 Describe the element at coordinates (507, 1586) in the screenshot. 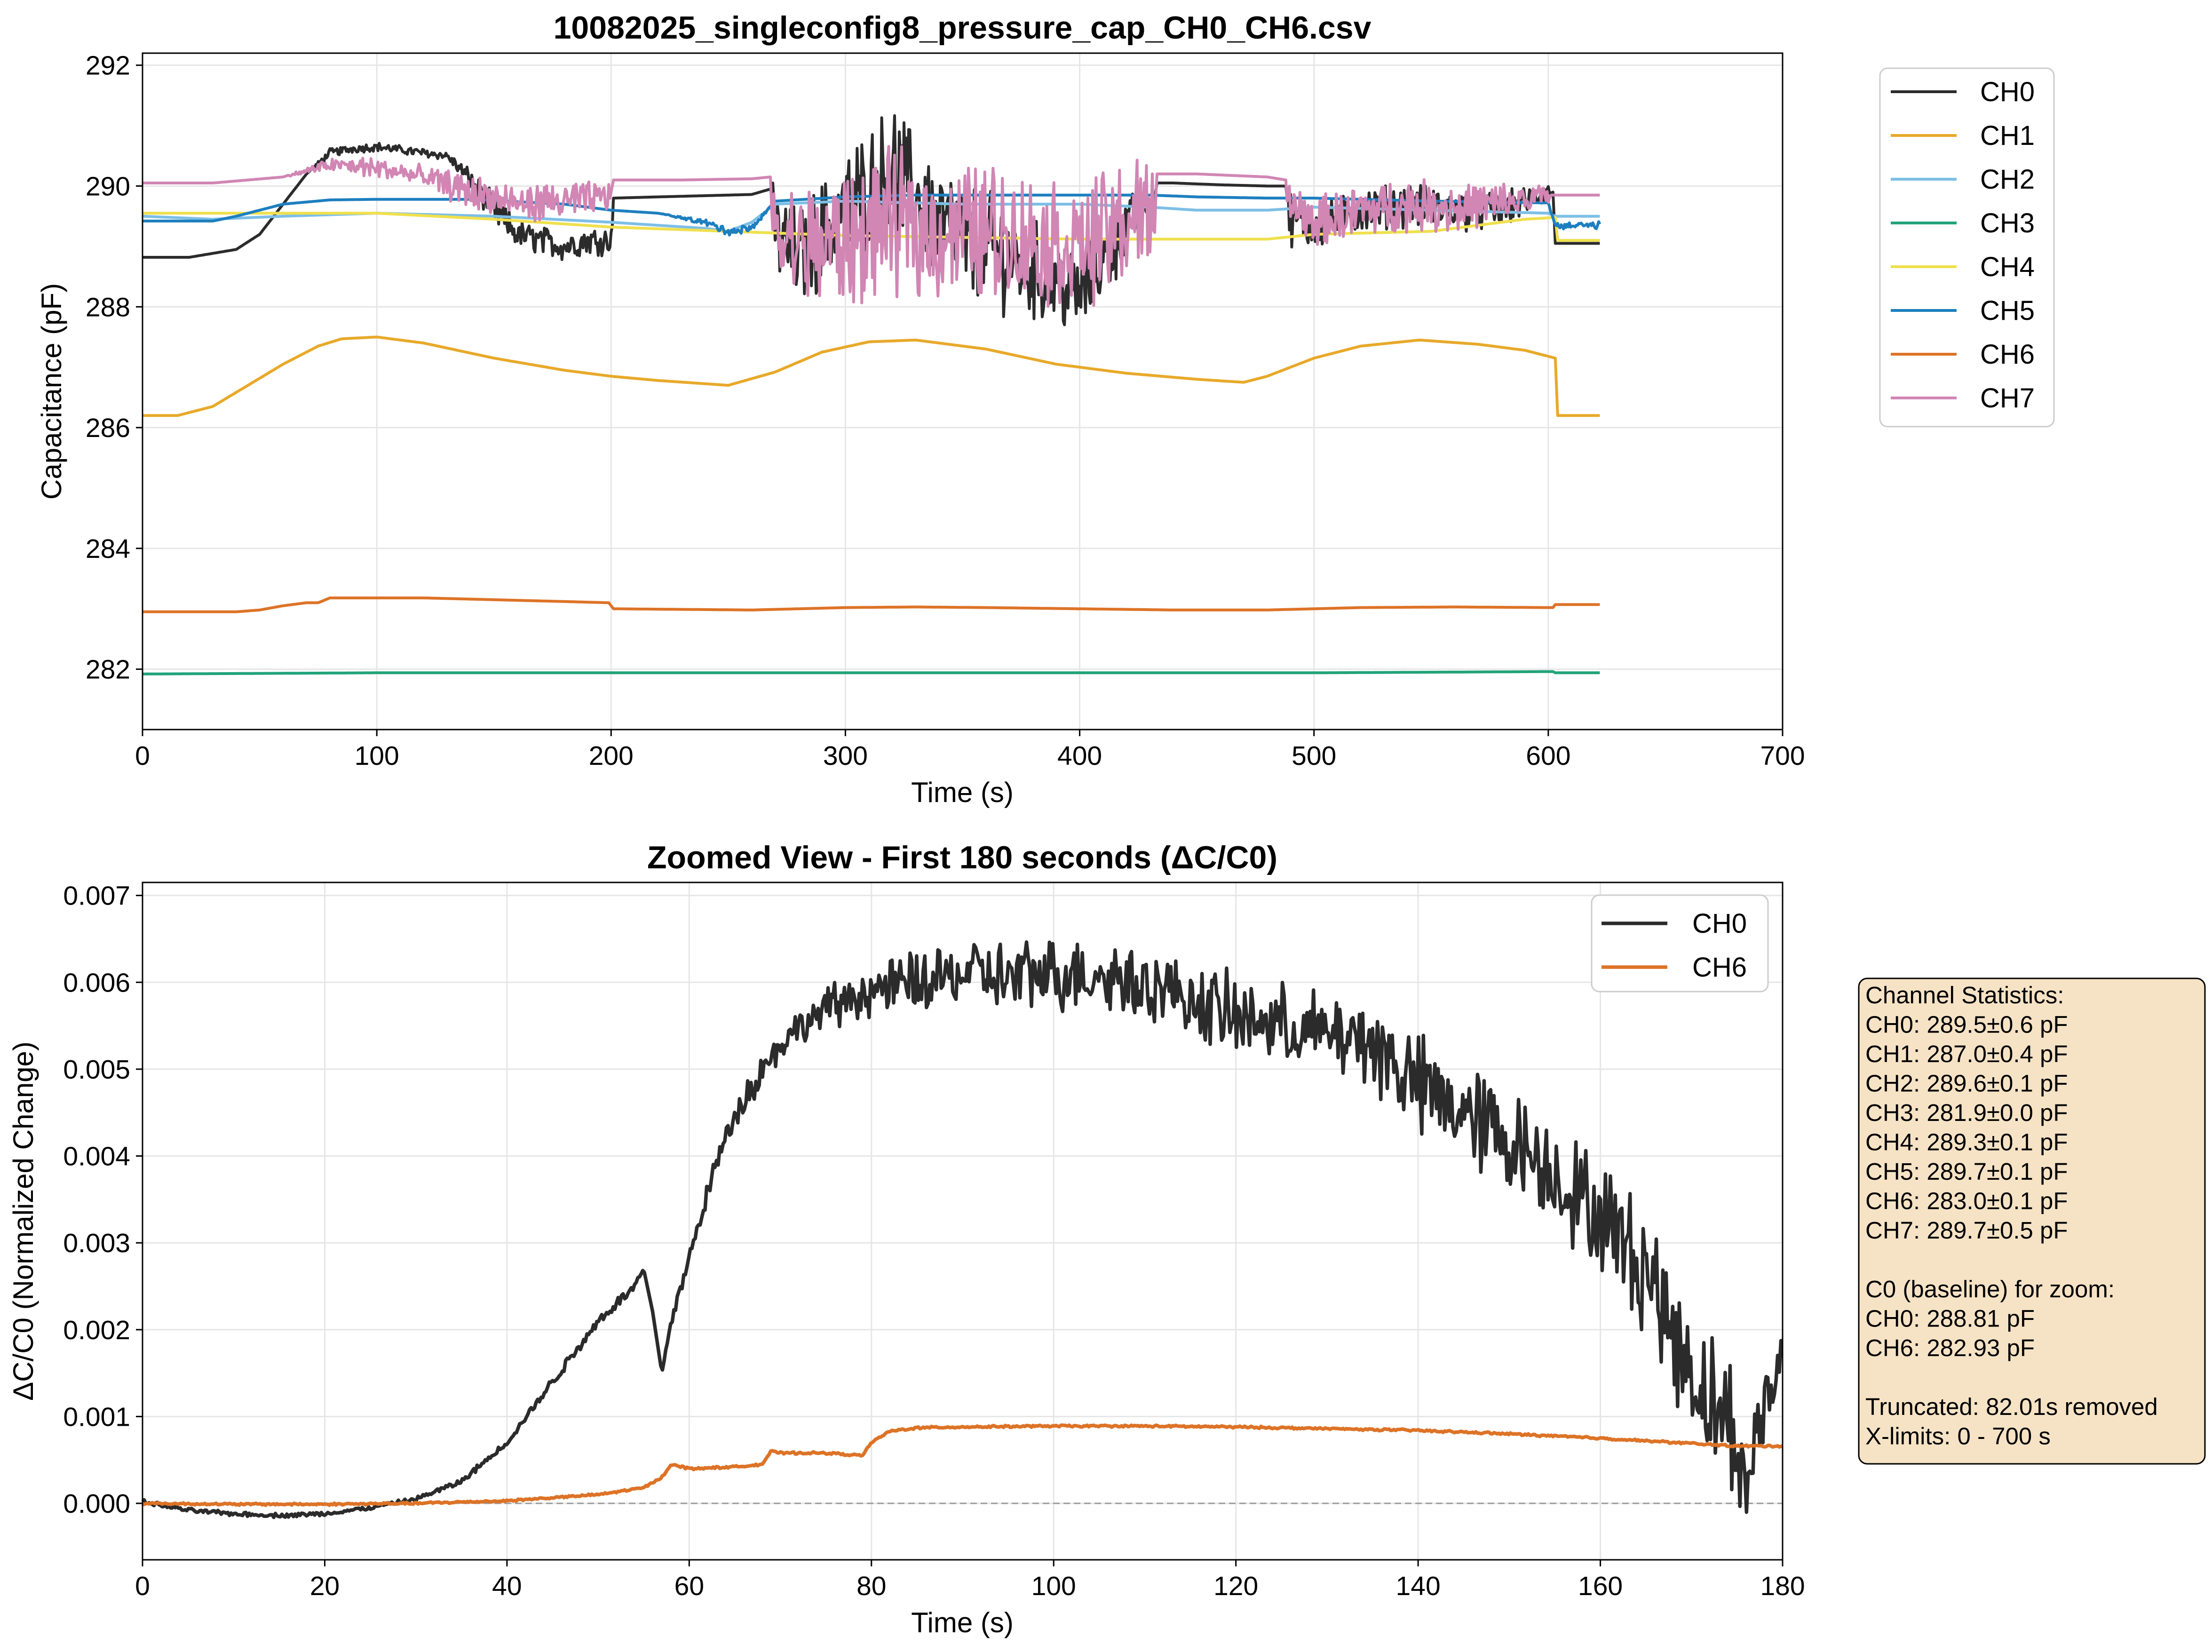

I see `bottom-x-tick-label: 40` at that location.